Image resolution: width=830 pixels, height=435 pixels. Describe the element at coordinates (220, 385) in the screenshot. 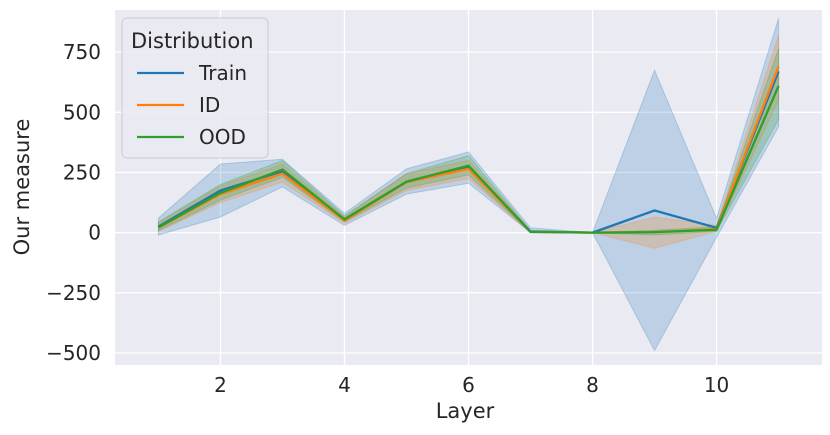

I see `x-tick-label: 2` at that location.